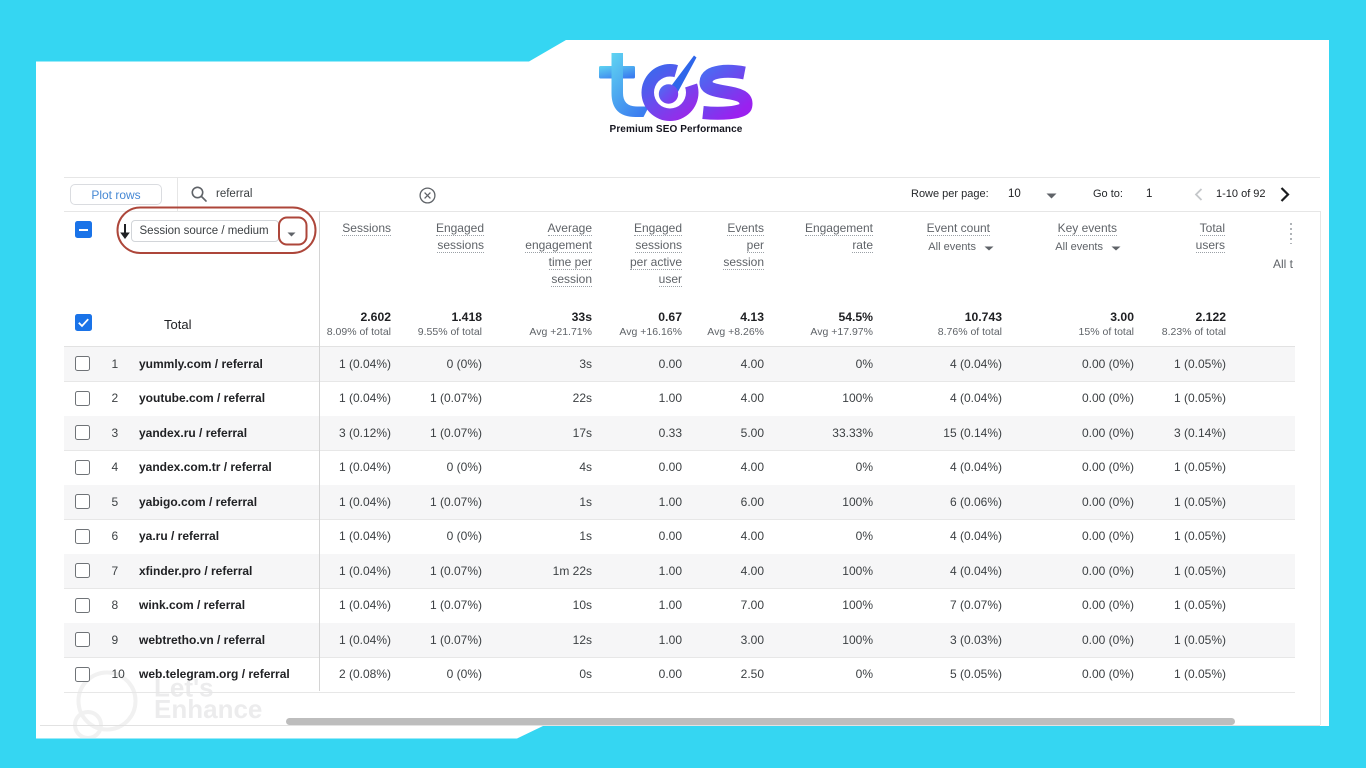 Image resolution: width=1366 pixels, height=768 pixels. Describe the element at coordinates (208, 709) in the screenshot. I see `svg-text: Enhance` at that location.